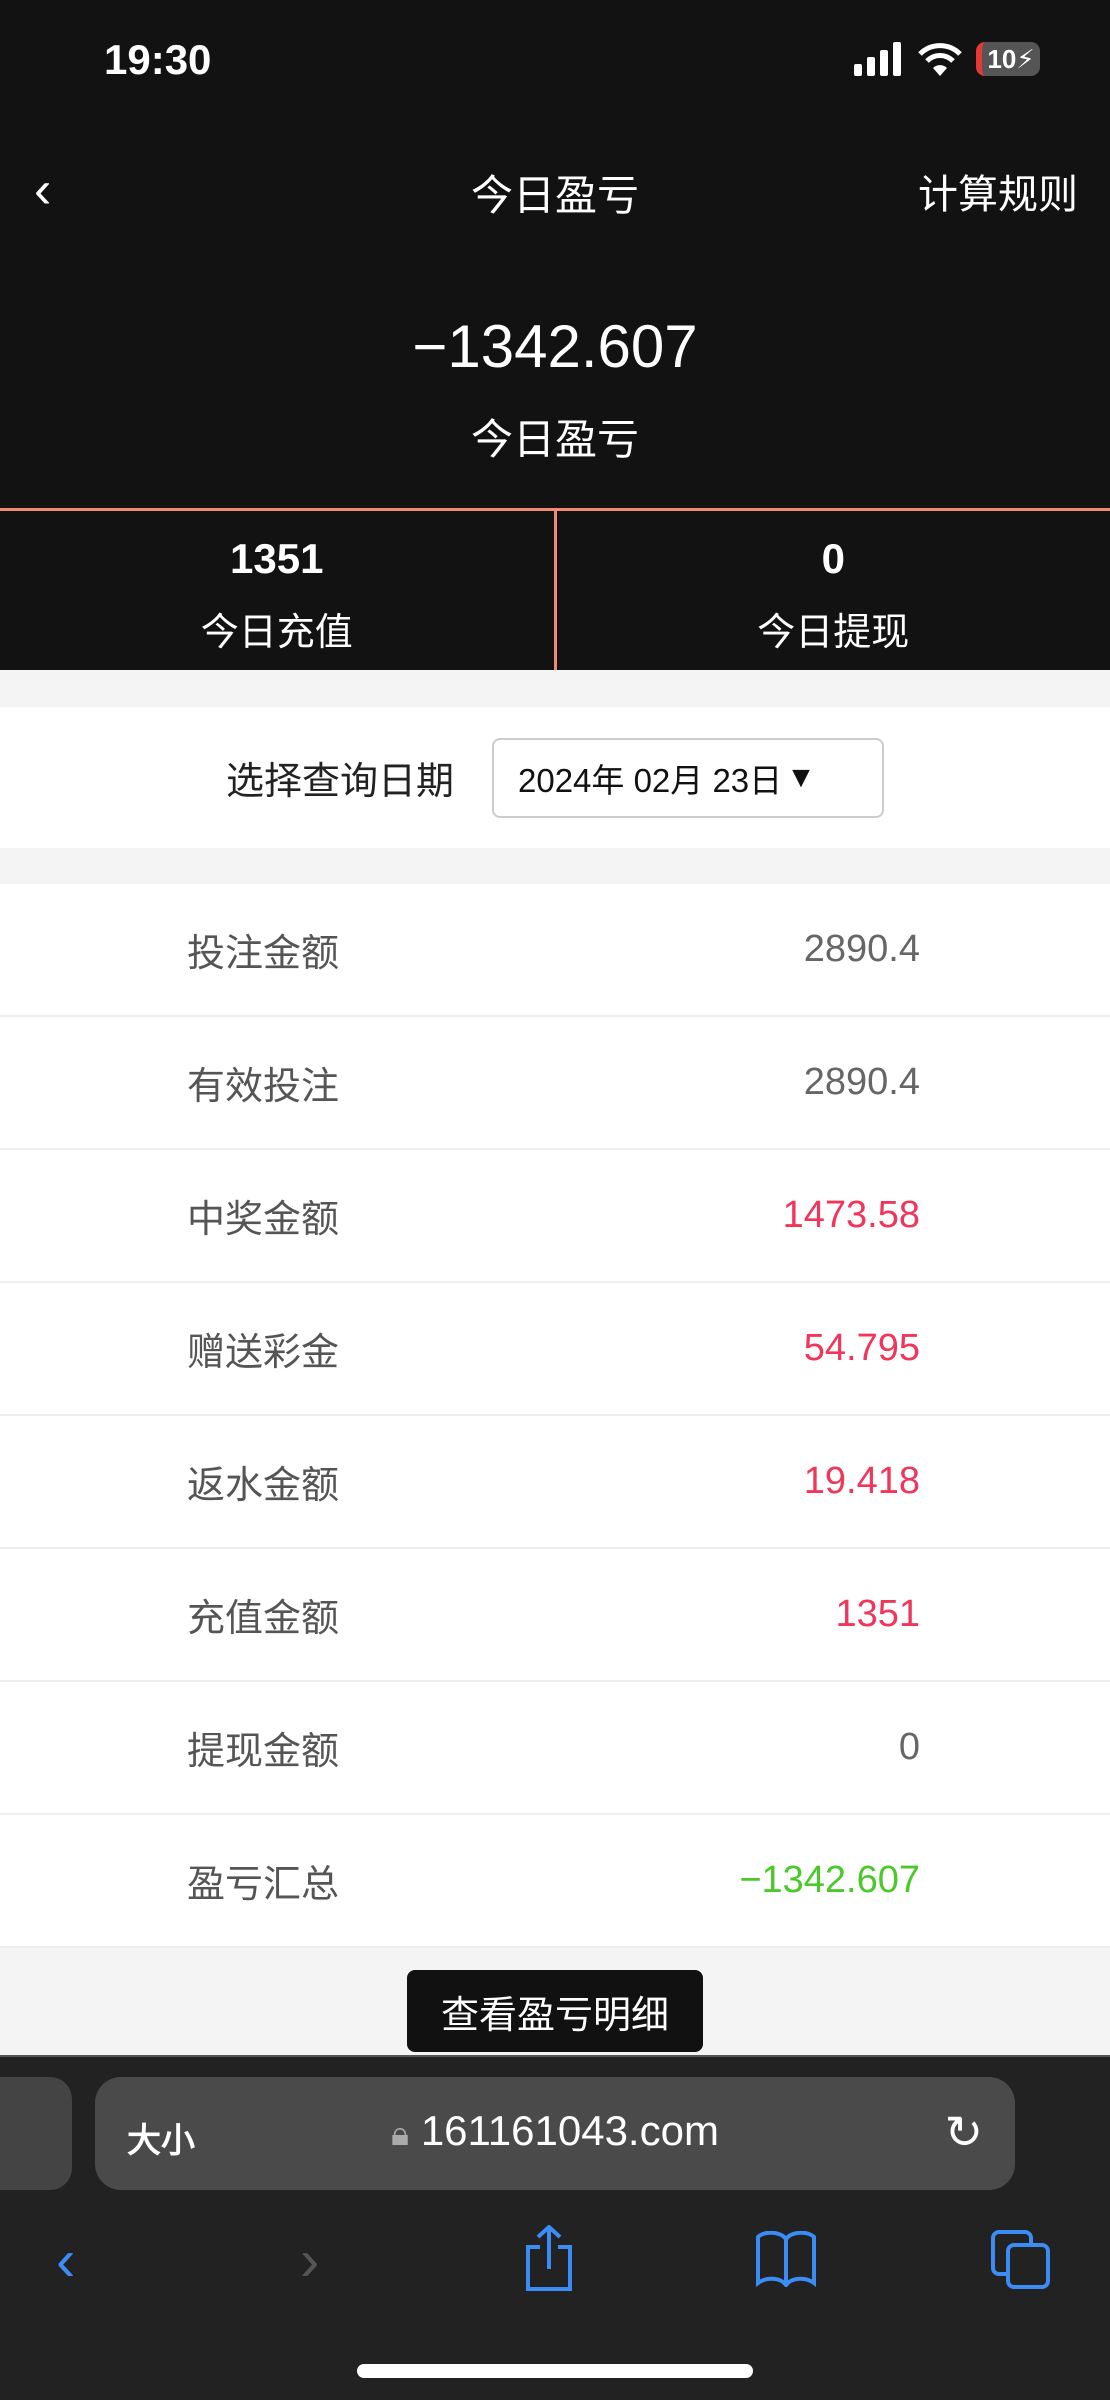 The width and height of the screenshot is (1110, 2400). What do you see at coordinates (877, 1614) in the screenshot?
I see `row-value: 1351` at bounding box center [877, 1614].